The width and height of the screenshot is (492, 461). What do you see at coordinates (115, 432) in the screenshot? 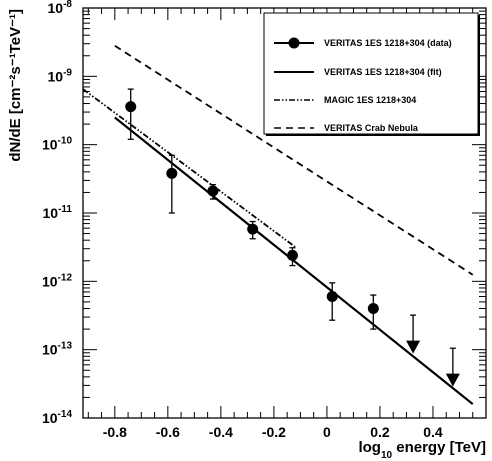
I see `x-tick-label: -0.8` at bounding box center [115, 432].